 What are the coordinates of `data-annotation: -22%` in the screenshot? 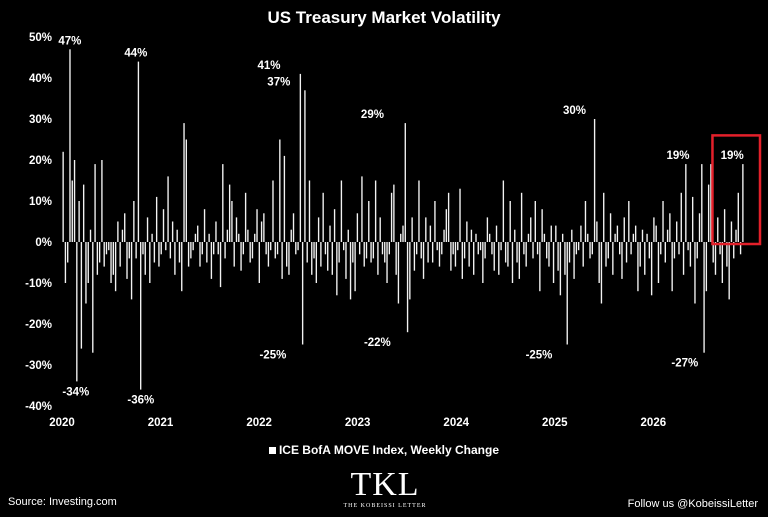 It's located at (377, 343).